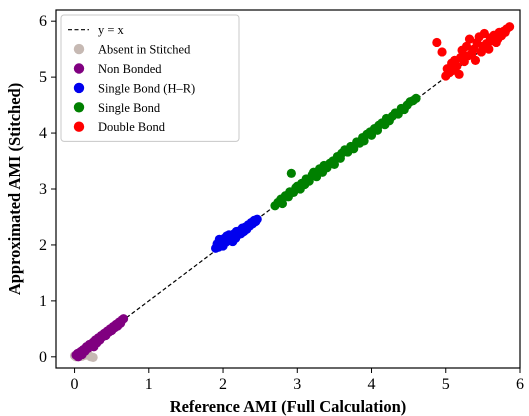 The width and height of the screenshot is (529, 416). I want to click on y-tick-label: 4, so click(43, 133).